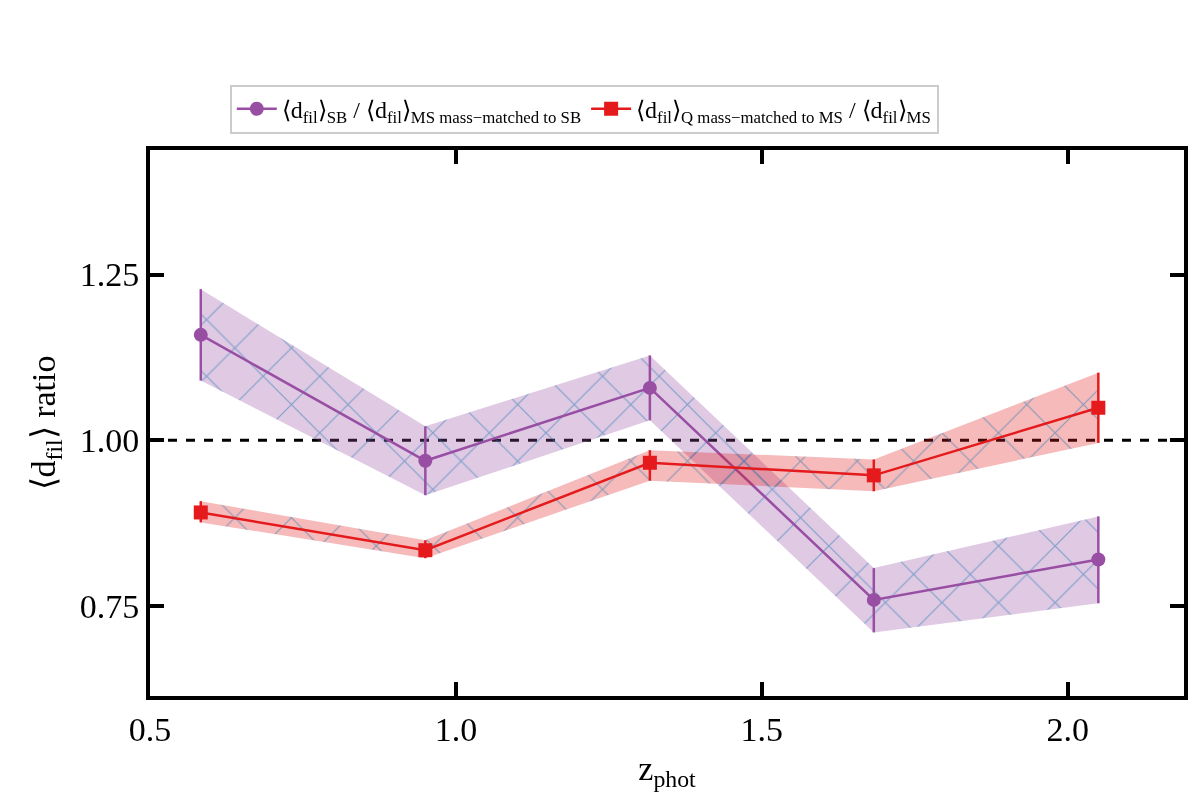  Describe the element at coordinates (667, 770) in the screenshot. I see `x-axis-title: z$_{phot}$` at that location.